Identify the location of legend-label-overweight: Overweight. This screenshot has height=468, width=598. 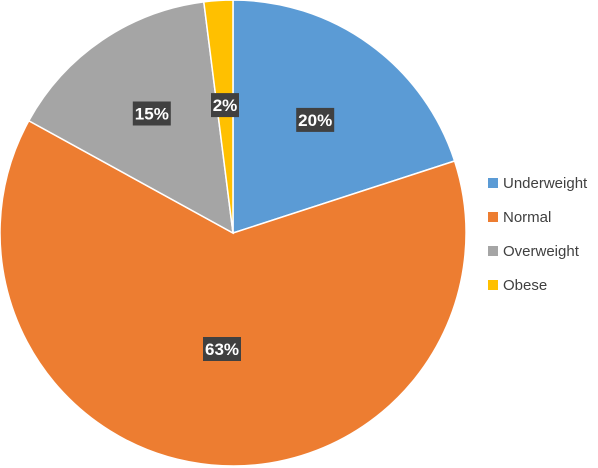
(541, 251).